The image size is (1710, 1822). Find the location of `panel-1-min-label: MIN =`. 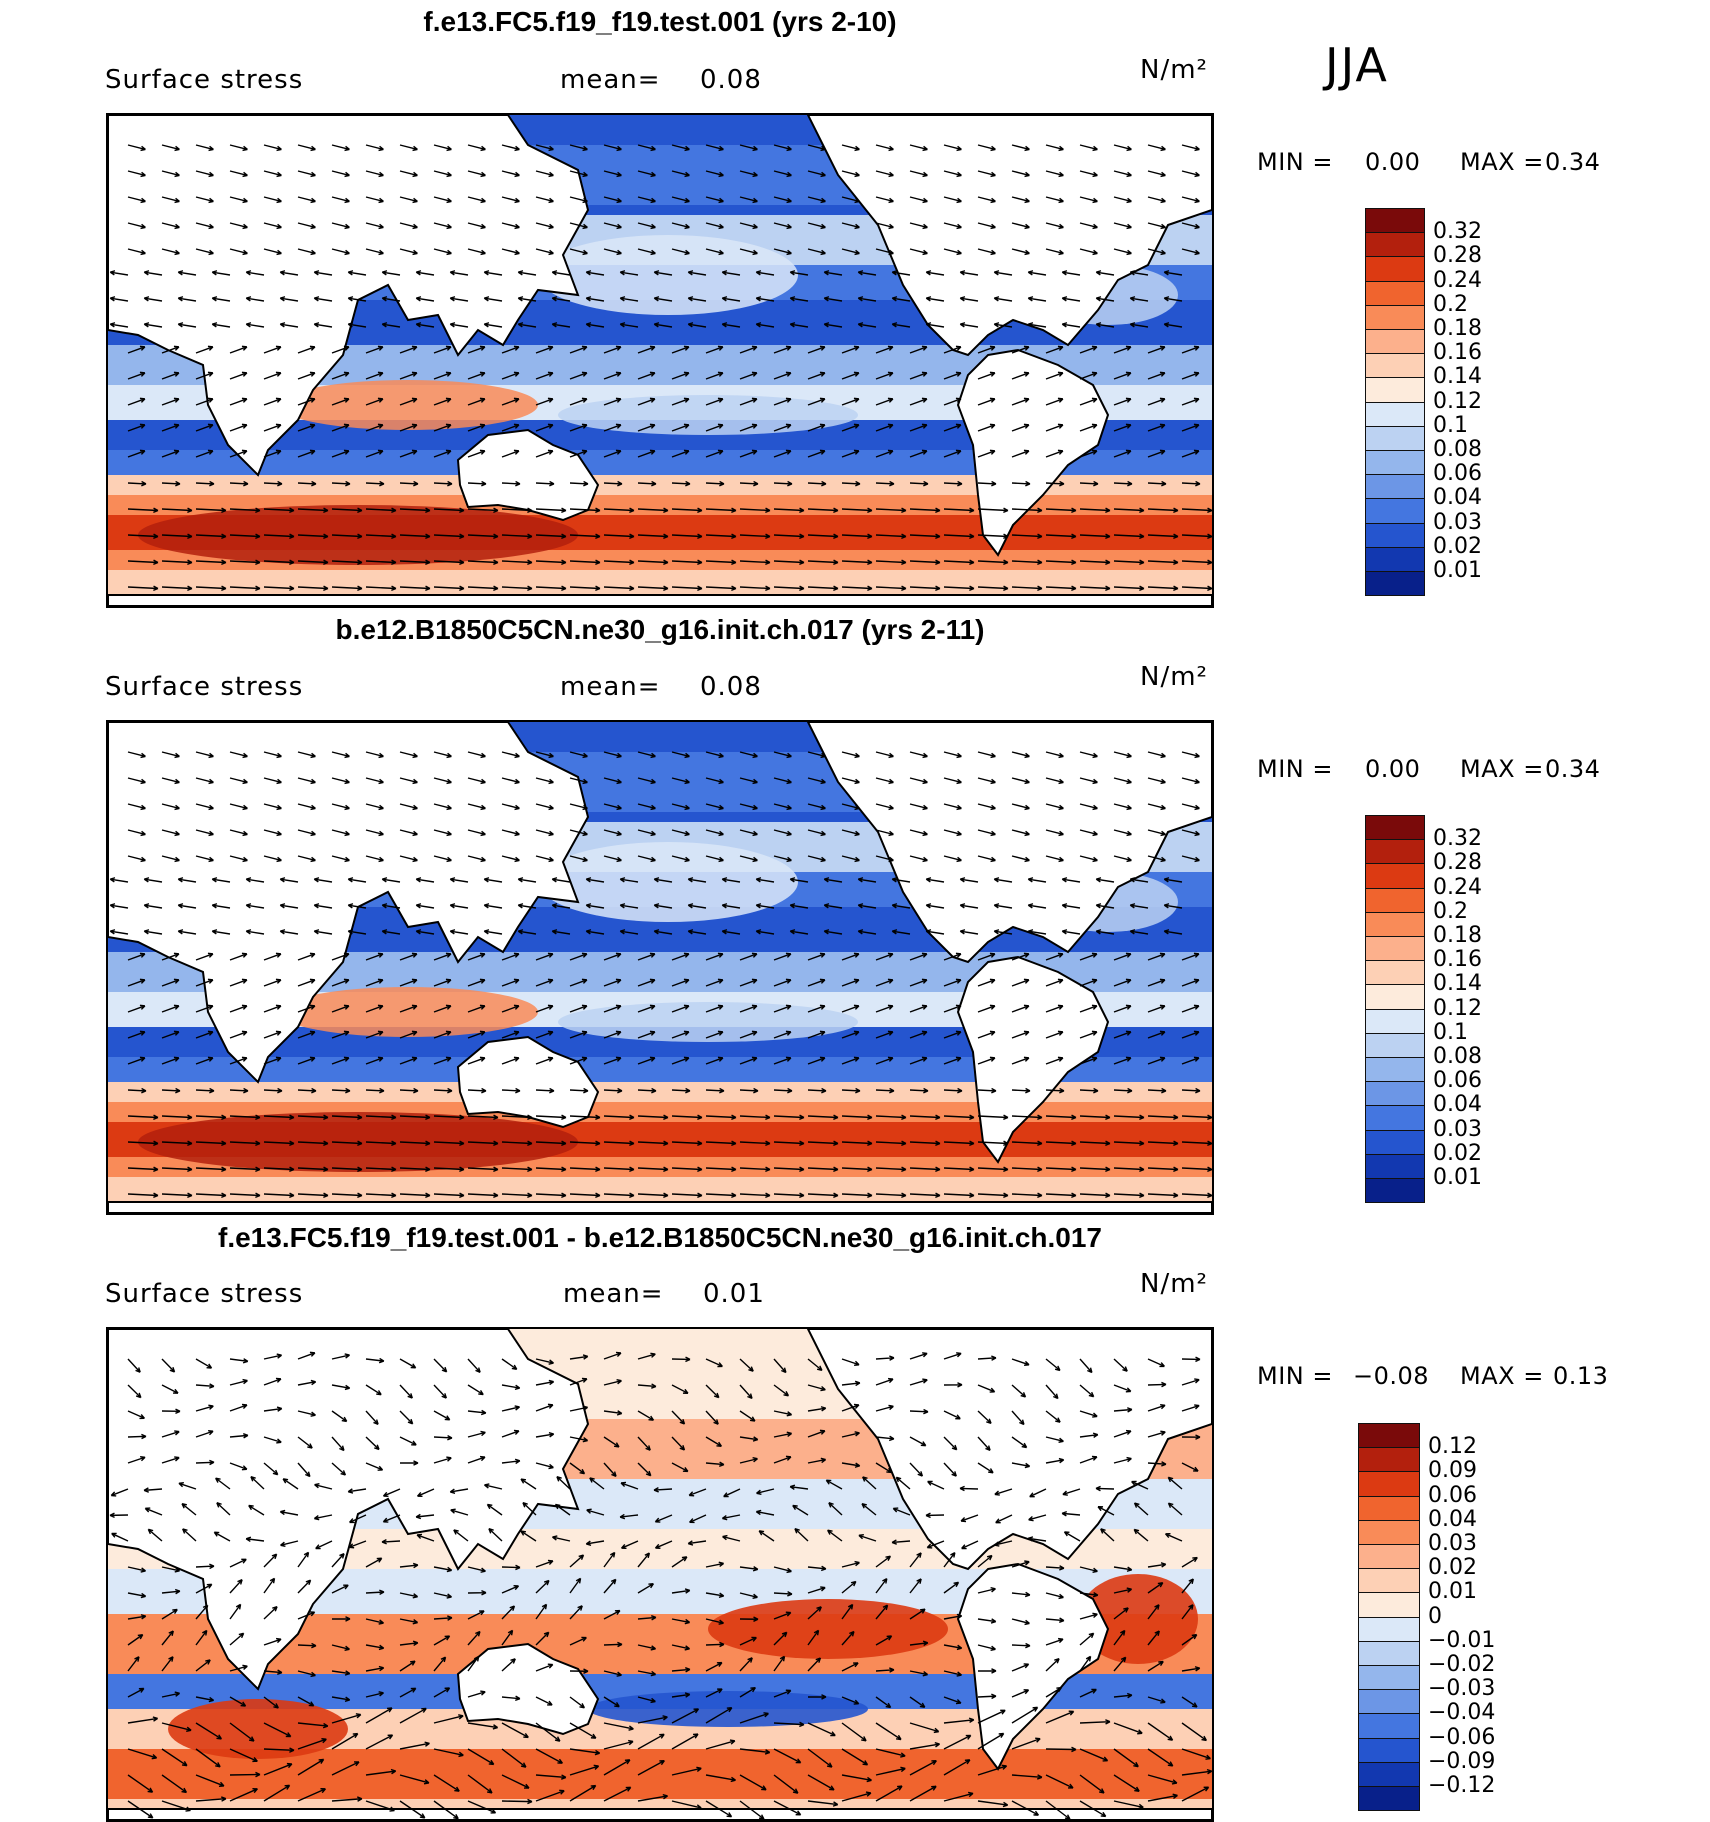

panel-1-min-label: MIN = is located at coordinates (1295, 162).